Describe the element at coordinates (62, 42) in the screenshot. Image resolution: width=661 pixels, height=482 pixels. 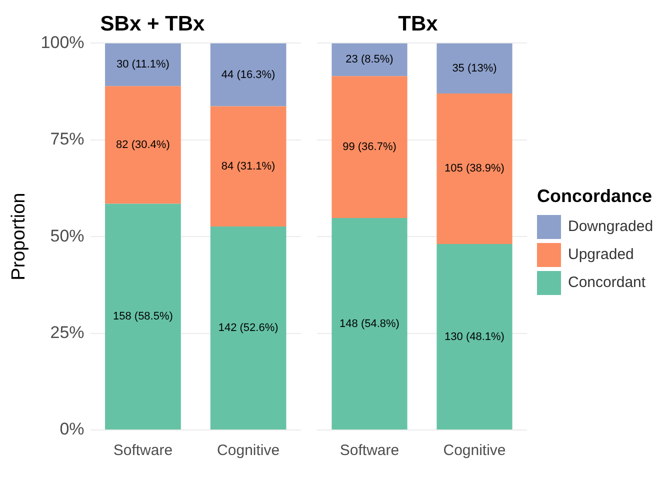
I see `y-tick-label: 100%` at that location.